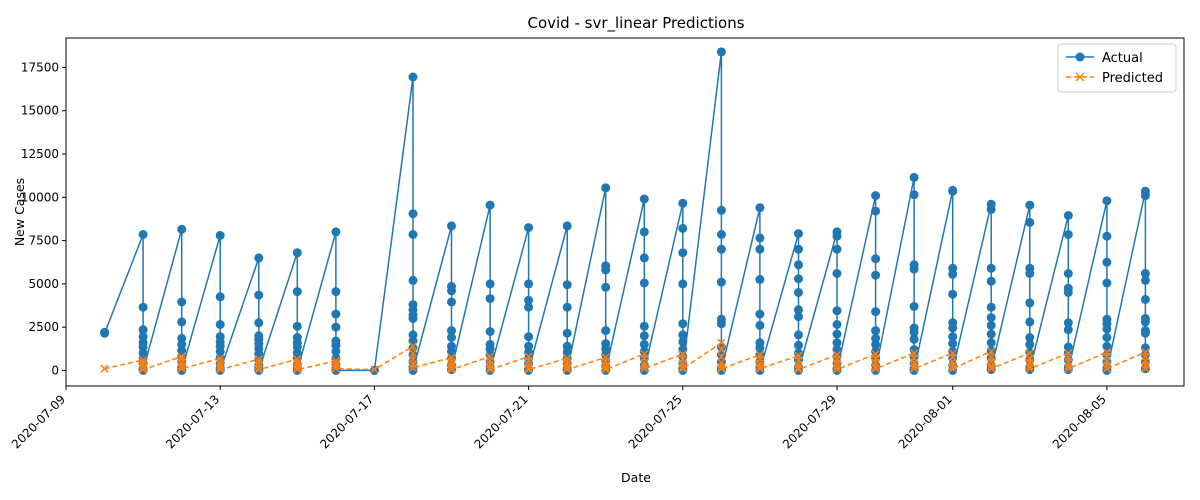  I want to click on x-tick-label: 2020-08-05, so click(1079, 421).